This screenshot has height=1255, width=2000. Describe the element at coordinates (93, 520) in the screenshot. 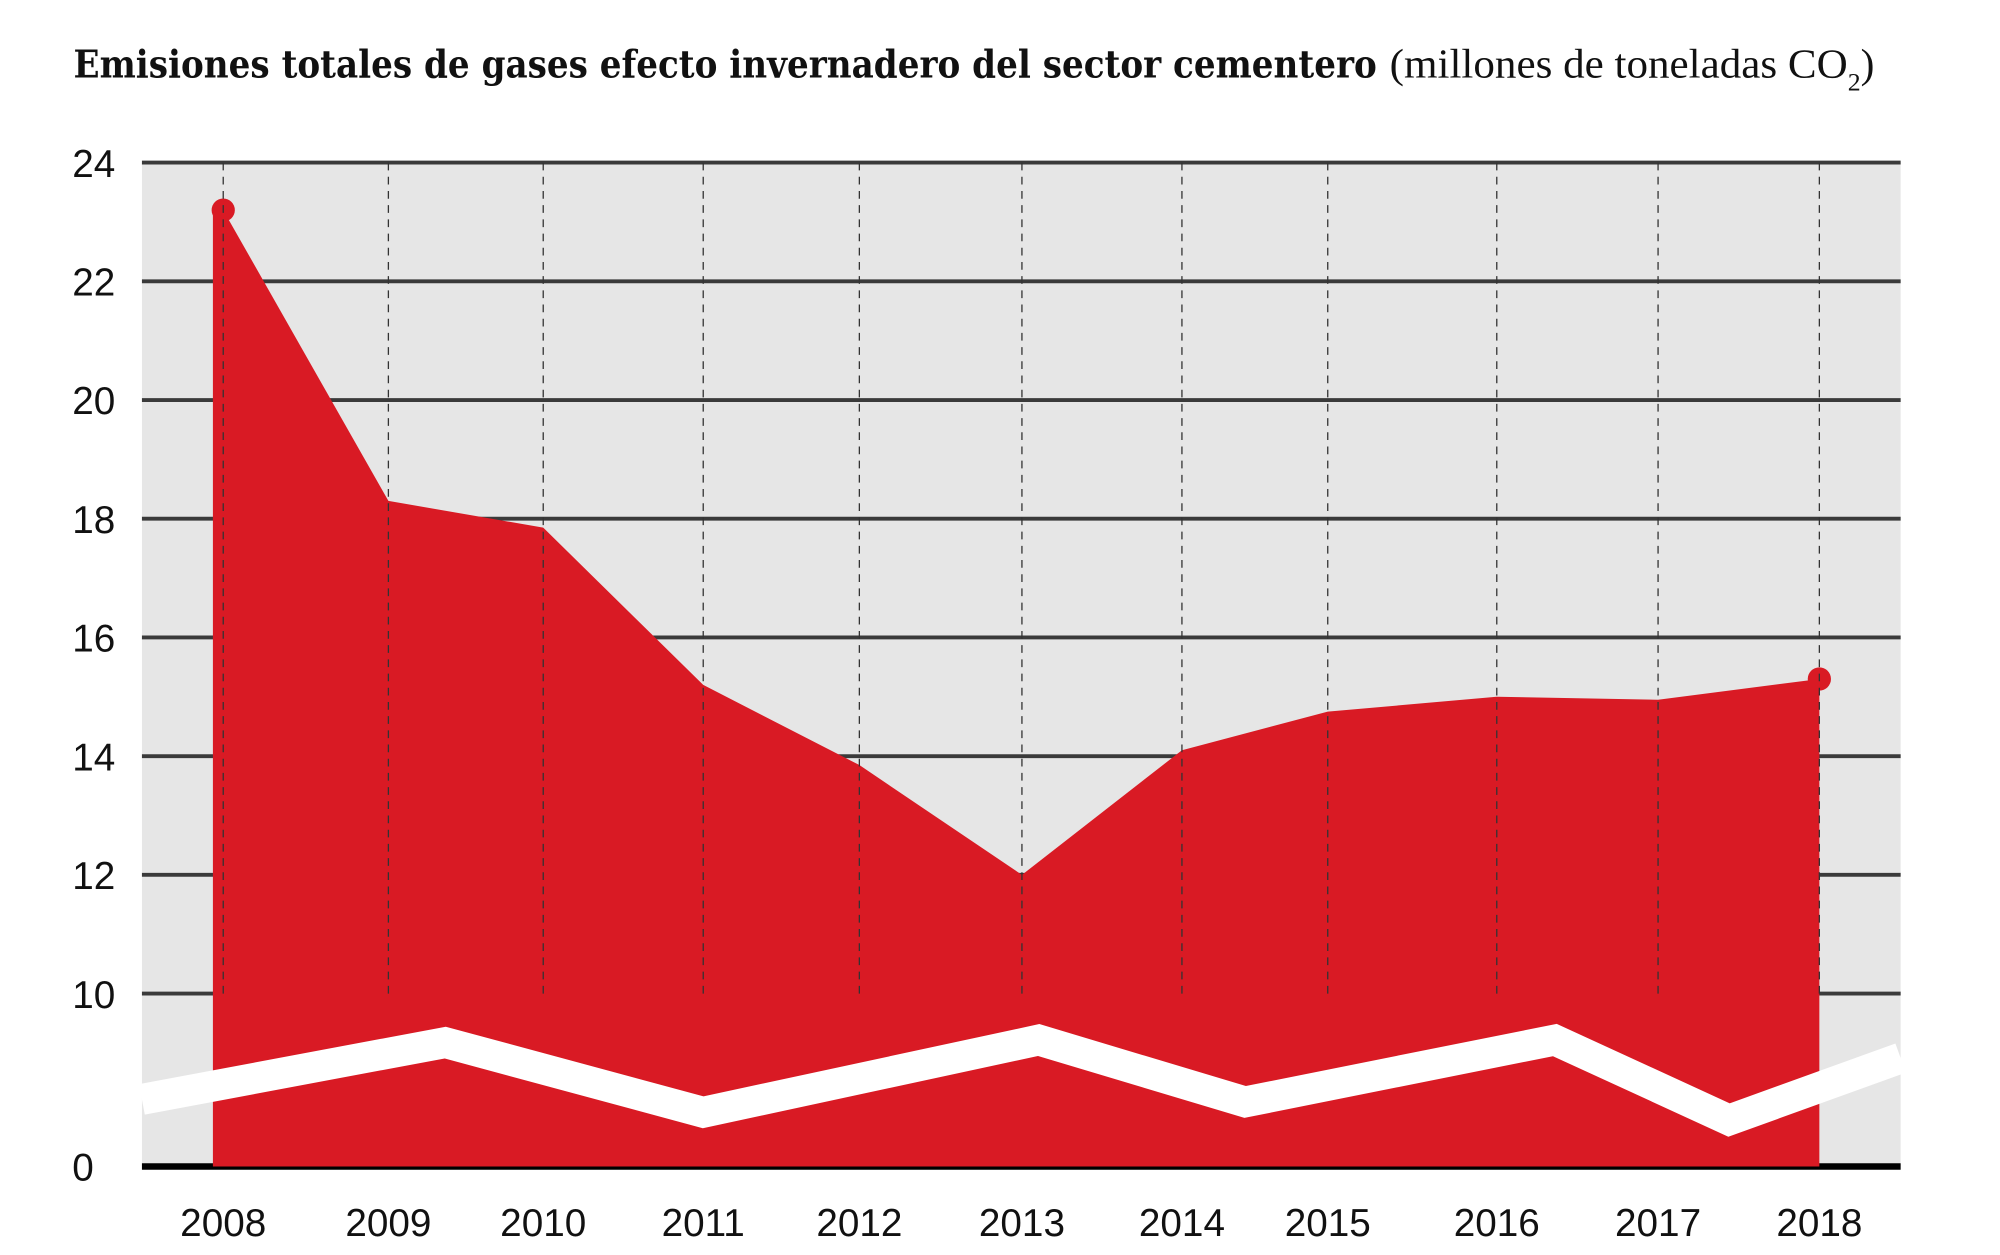

I see `y-tick-label: 18` at that location.